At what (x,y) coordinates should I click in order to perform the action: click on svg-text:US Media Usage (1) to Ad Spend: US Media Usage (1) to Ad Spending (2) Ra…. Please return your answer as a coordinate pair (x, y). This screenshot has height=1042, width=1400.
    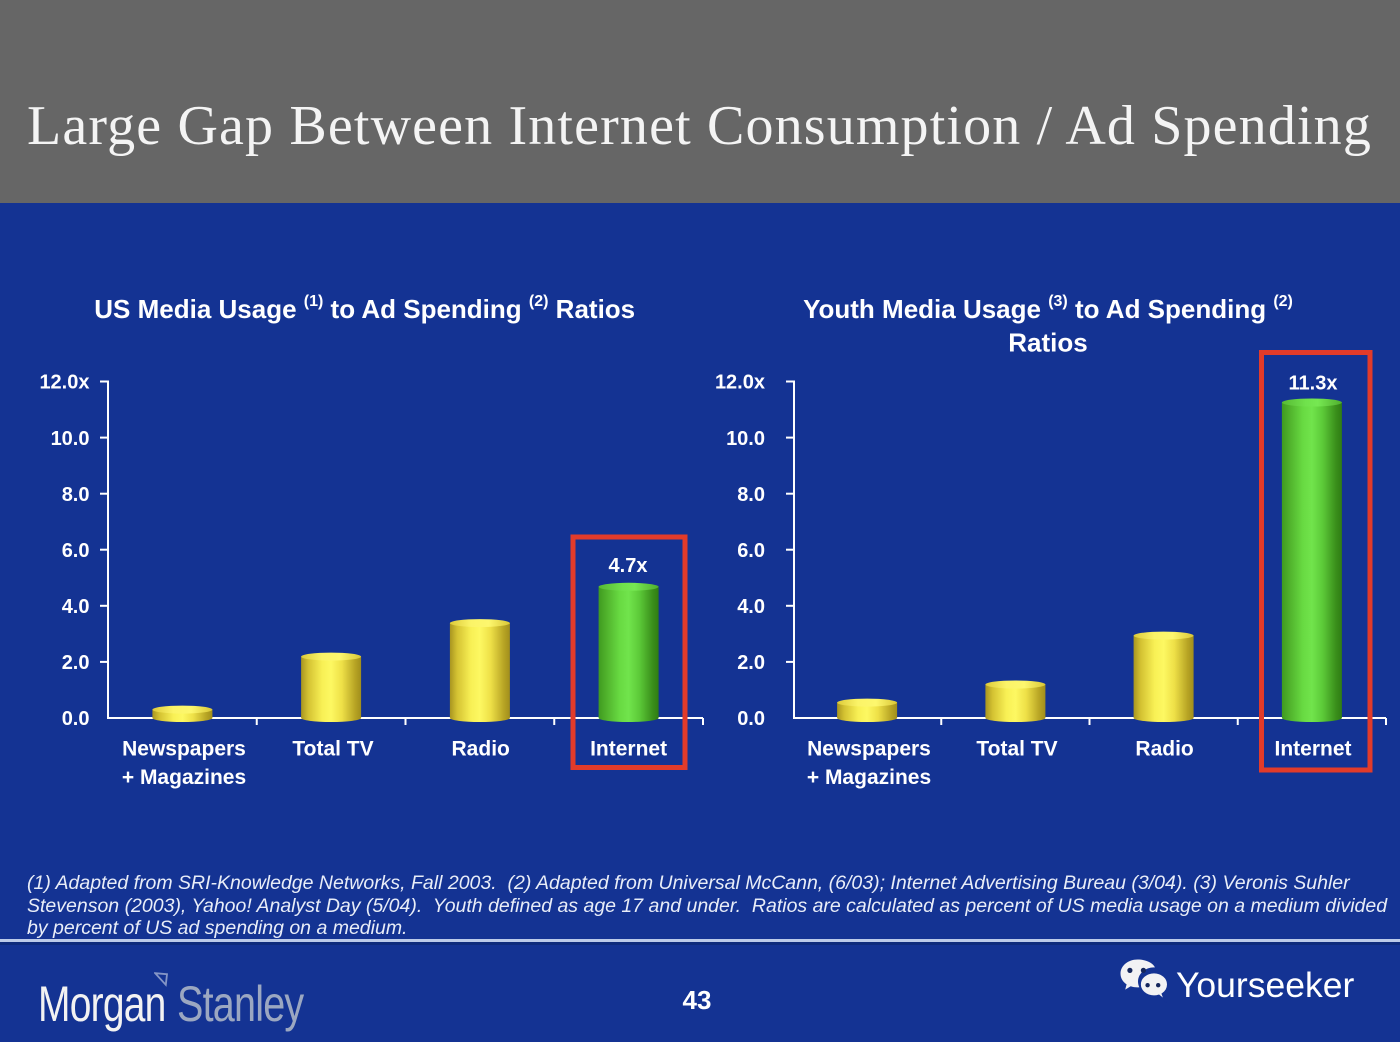
    Looking at the image, I should click on (364, 308).